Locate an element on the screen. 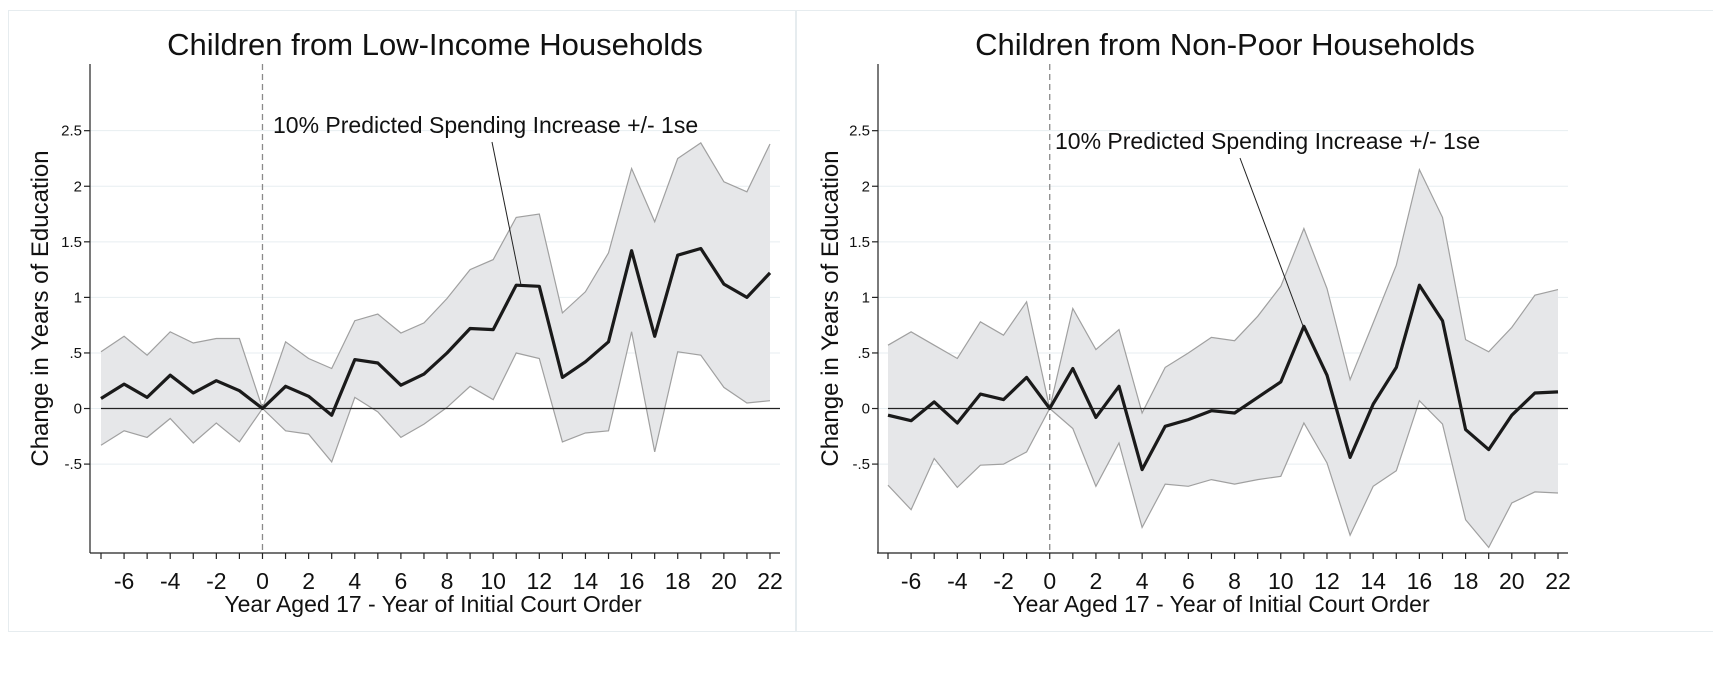  upper-bound-line is located at coordinates (1223, 291).